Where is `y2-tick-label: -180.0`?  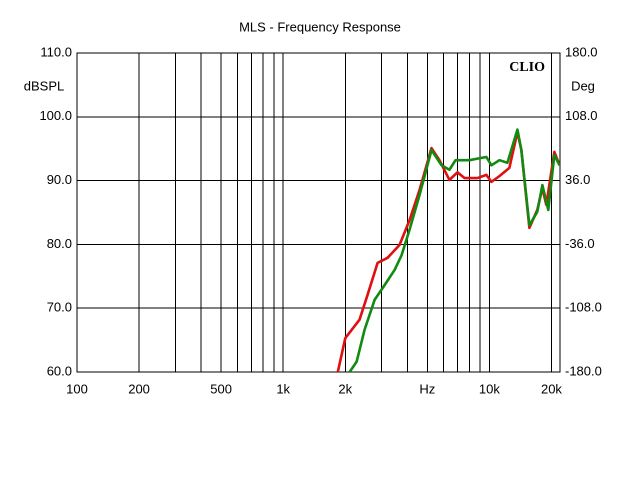
y2-tick-label: -180.0 is located at coordinates (583, 370).